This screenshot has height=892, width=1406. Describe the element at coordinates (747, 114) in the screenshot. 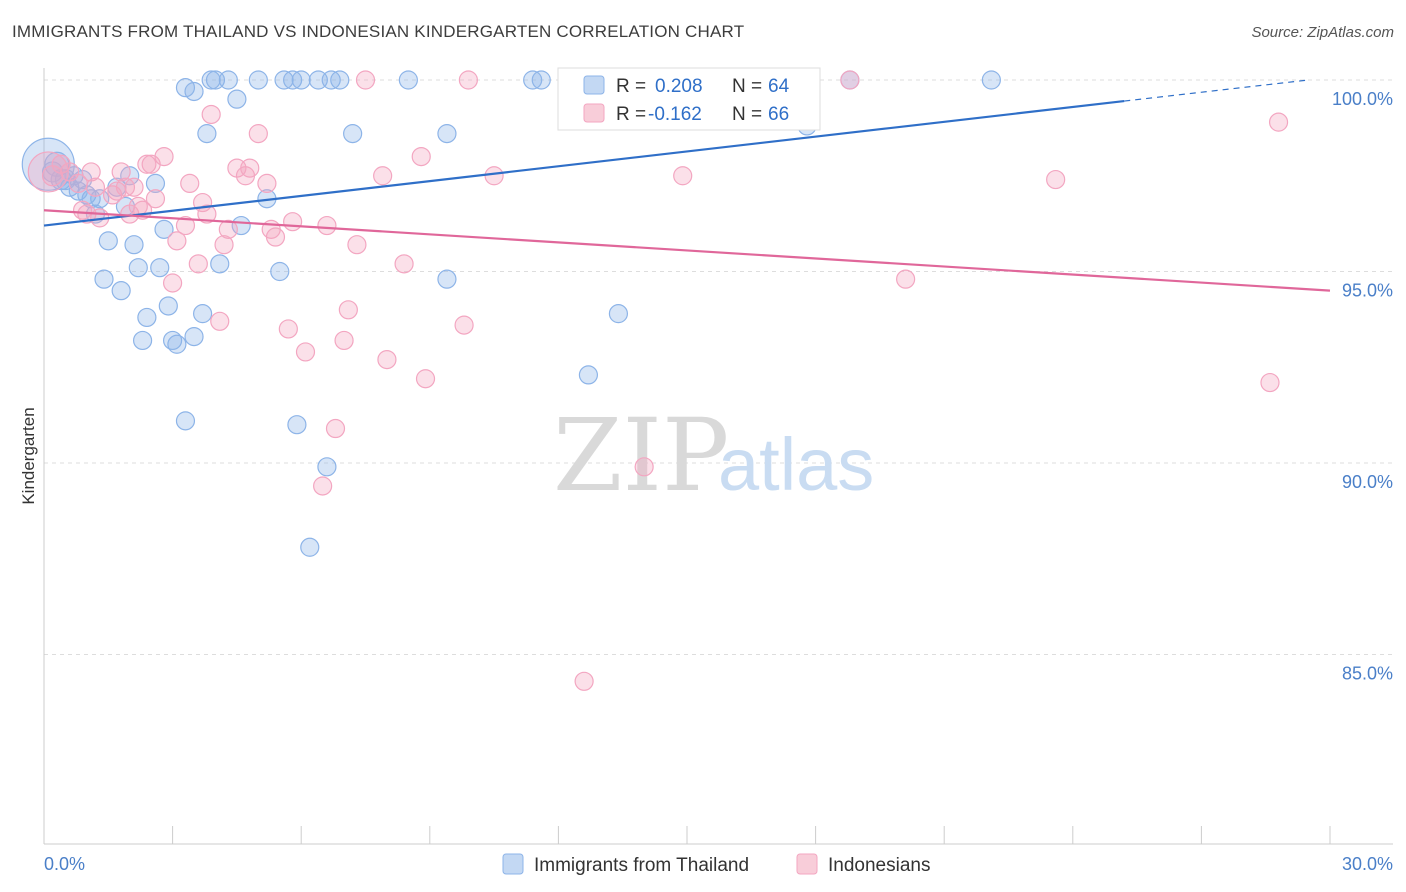

I see `legend-n-label-indonesians: N =` at that location.